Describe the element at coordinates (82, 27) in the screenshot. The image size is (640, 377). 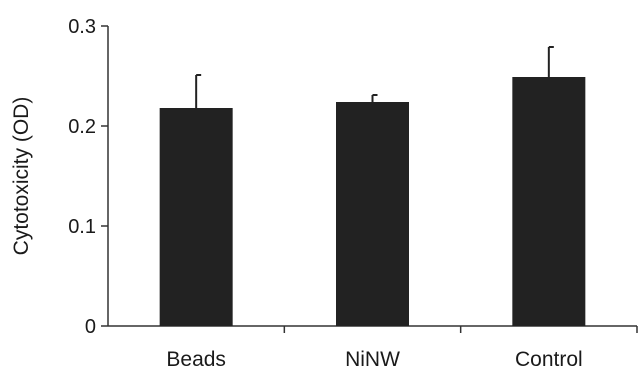
I see `y-tick-label: 0.3` at that location.